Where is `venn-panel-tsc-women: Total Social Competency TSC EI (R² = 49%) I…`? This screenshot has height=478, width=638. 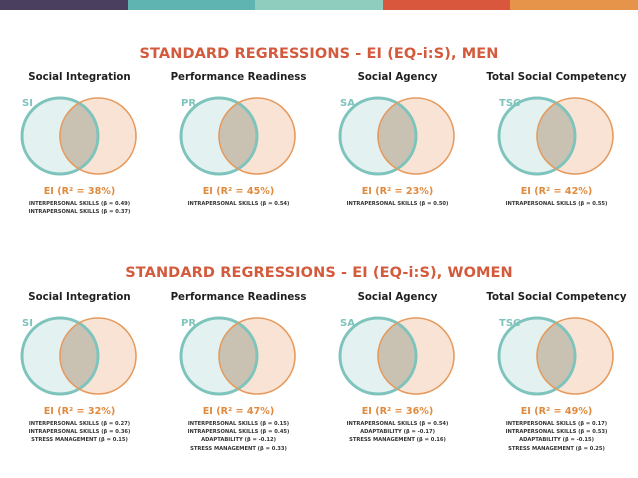 venn-panel-tsc-women: Total Social Competency TSC EI (R² = 49%) I… is located at coordinates (556, 382).